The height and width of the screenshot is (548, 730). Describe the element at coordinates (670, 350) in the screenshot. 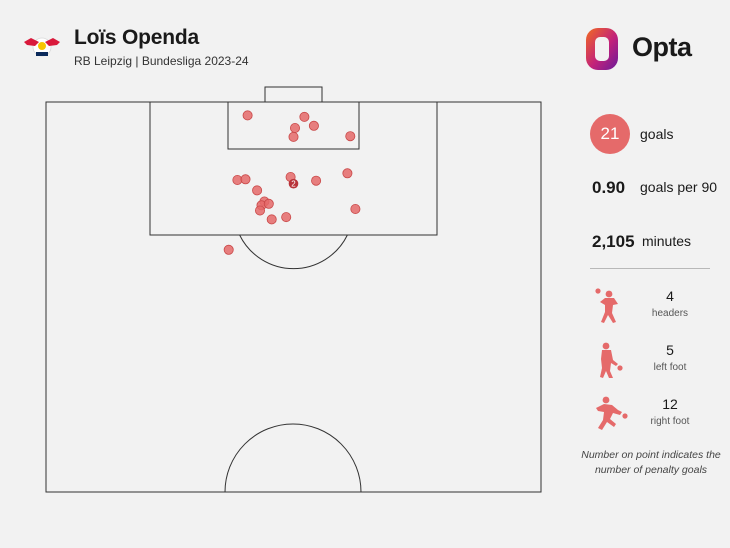

I see `left-foot-count: 5` at that location.